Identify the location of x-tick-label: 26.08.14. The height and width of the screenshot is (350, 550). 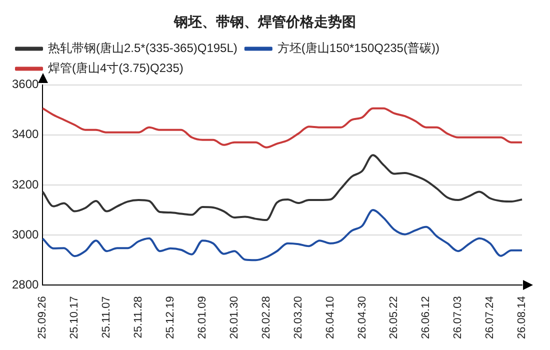
(522, 318).